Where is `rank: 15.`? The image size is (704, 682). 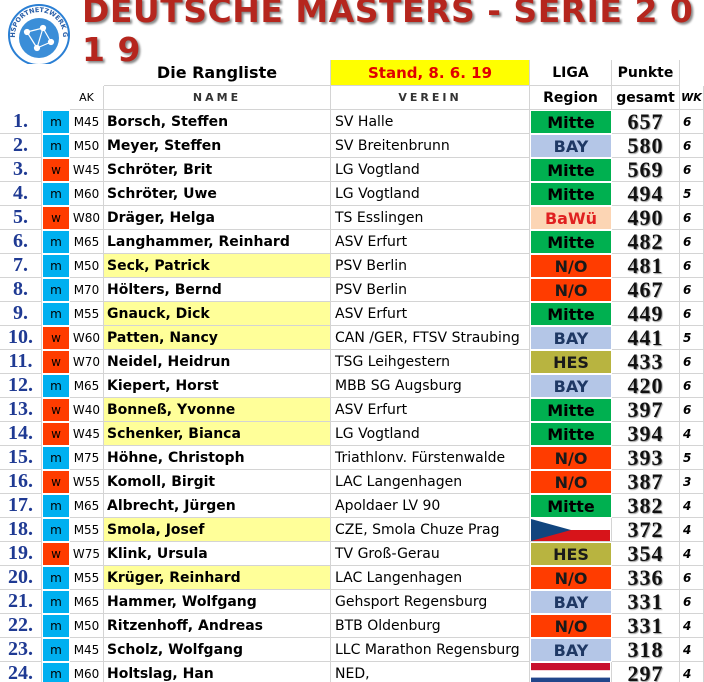 rank: 15. is located at coordinates (21, 458).